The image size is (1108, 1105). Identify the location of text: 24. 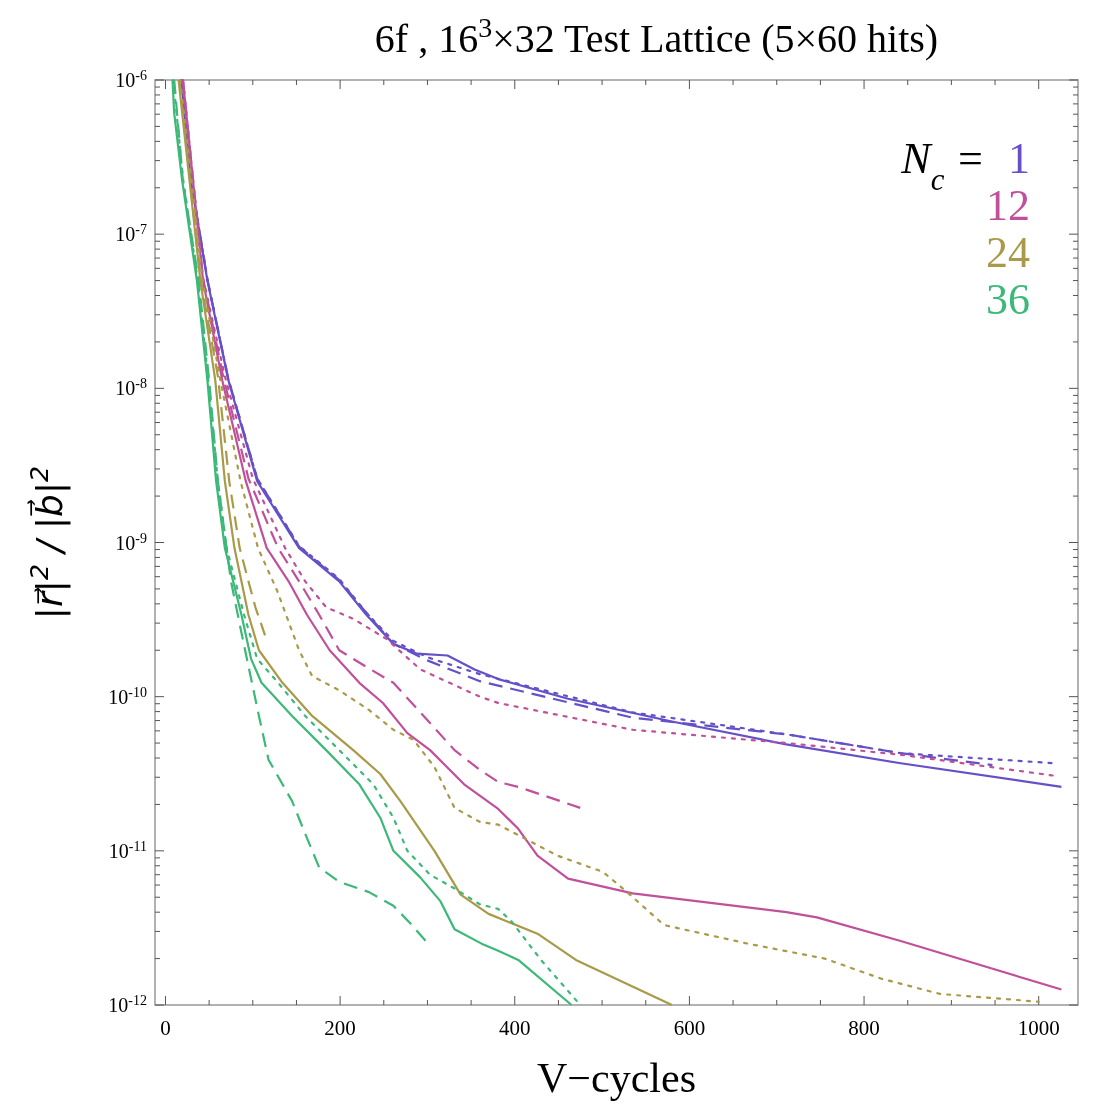
(1008, 252).